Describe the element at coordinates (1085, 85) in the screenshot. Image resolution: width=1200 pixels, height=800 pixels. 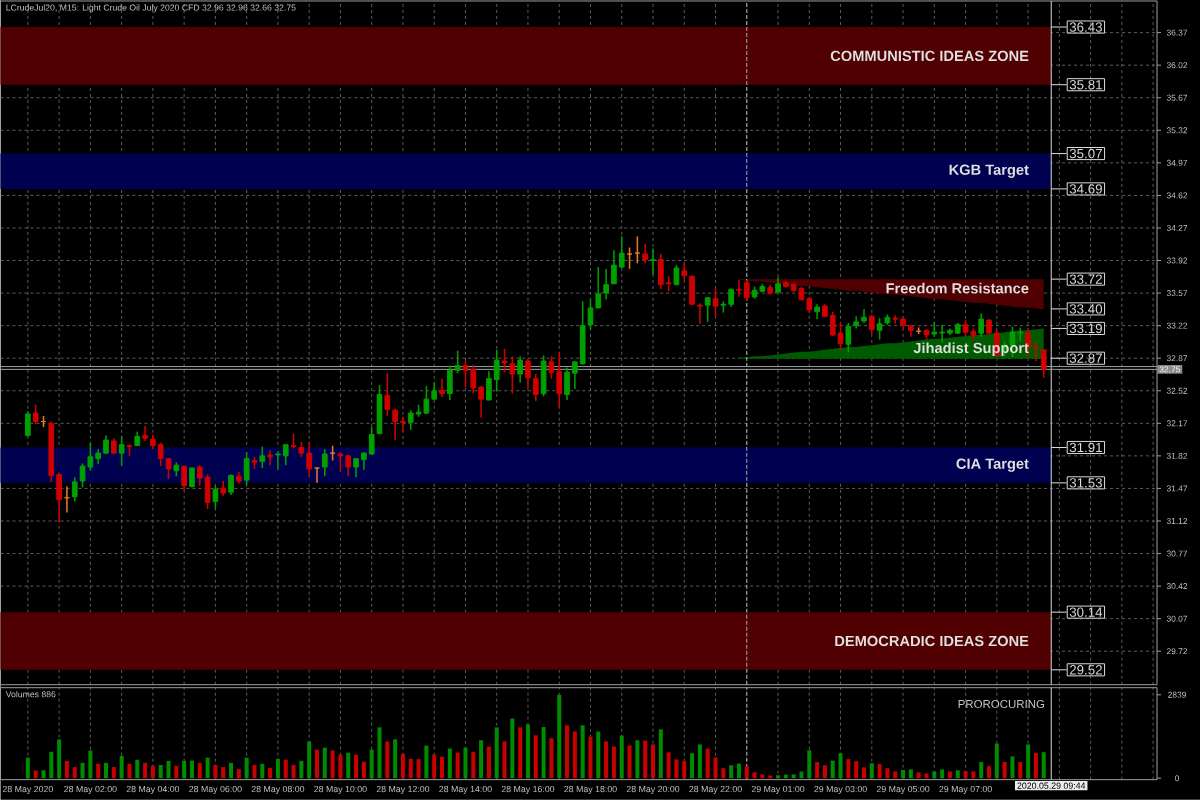
I see `annotation: 35.81` at that location.